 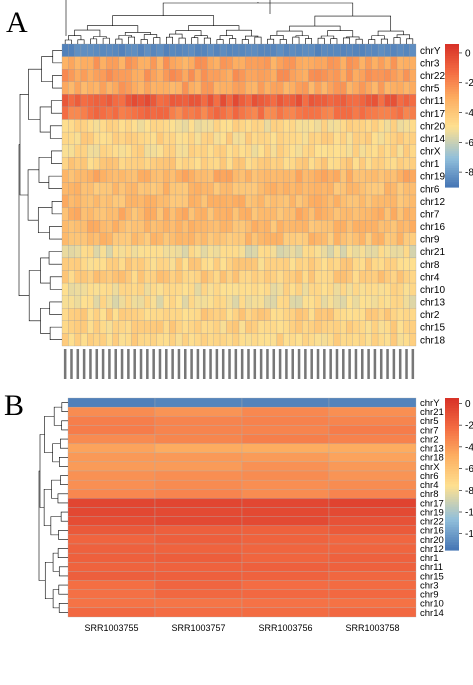 I want to click on heatmap-b-column-label: SRR1003757, so click(x=198, y=628).